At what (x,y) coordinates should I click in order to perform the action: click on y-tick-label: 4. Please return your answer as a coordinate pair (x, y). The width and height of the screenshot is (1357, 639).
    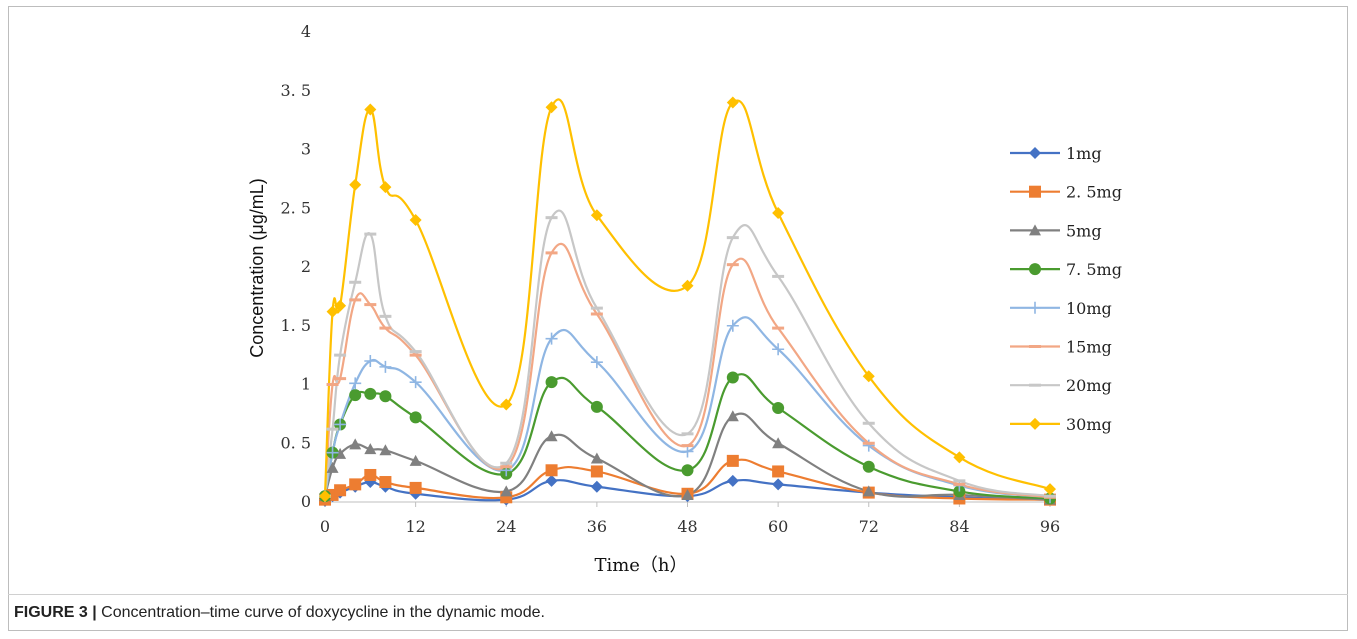
    Looking at the image, I should click on (306, 31).